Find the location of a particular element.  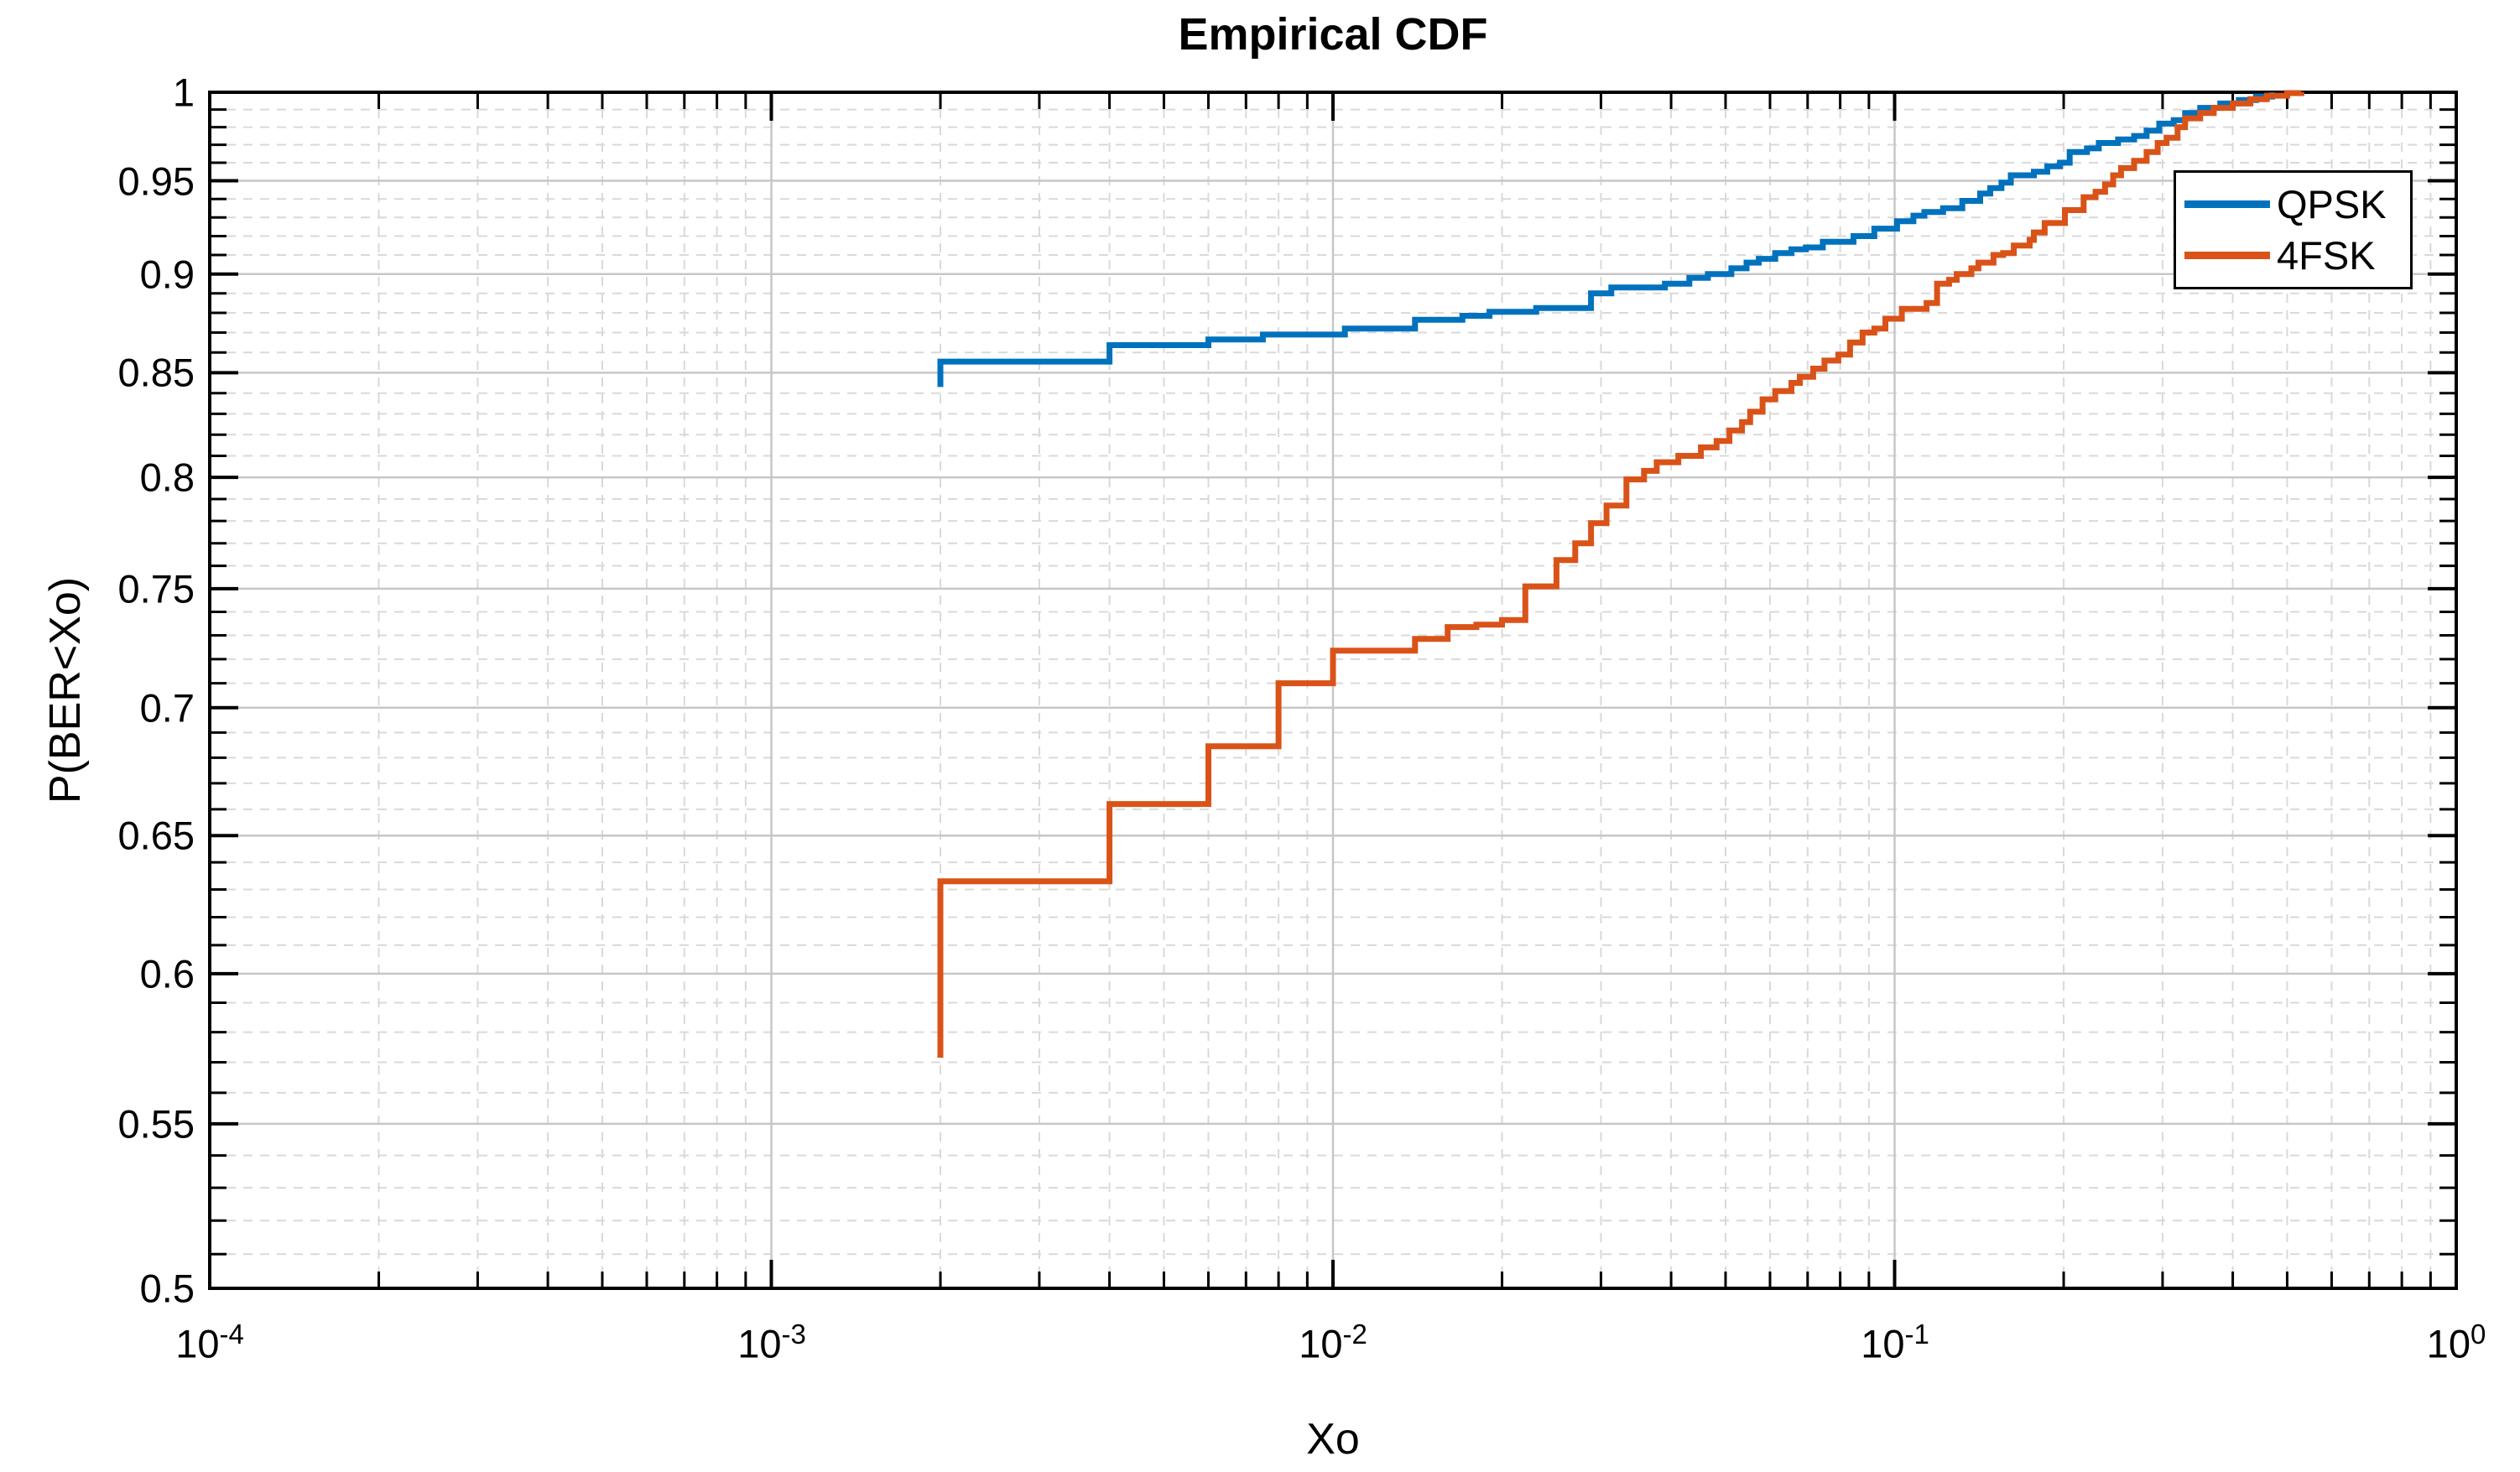

x-tick-label-1e-3: 10⁻³ is located at coordinates (772, 1342).